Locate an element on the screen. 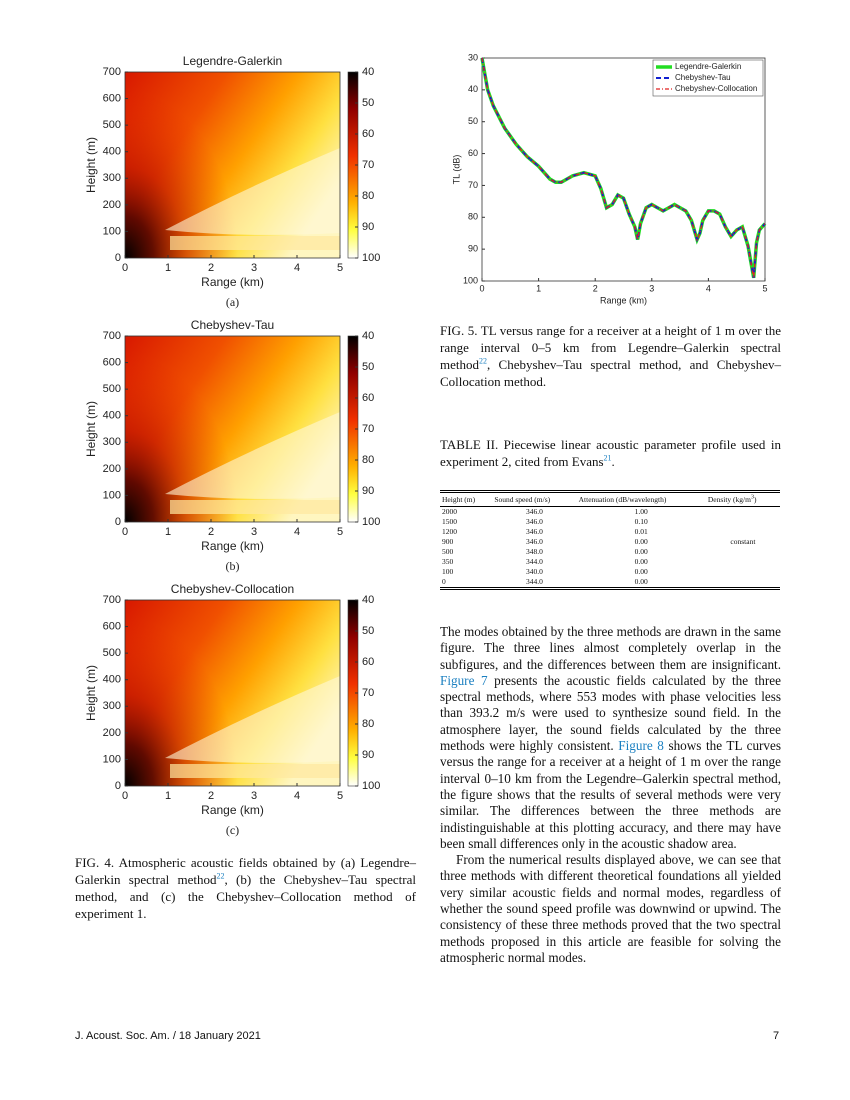 The height and width of the screenshot is (1100, 850). header-text: ) is located at coordinates (755, 499).